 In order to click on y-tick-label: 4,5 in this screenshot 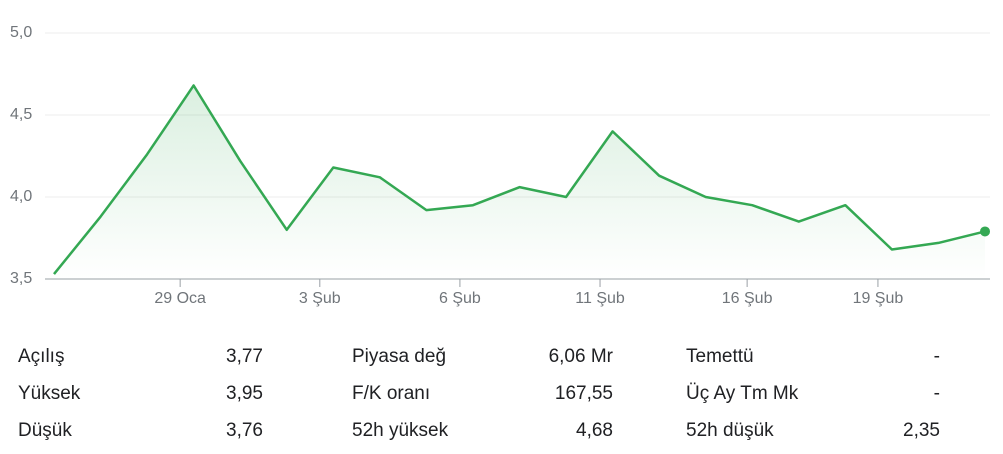, I will do `click(21, 114)`.